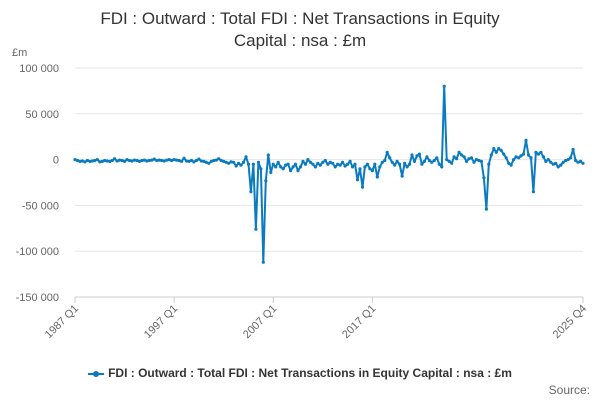 This screenshot has height=400, width=600. I want to click on source-label: Source:, so click(569, 390).